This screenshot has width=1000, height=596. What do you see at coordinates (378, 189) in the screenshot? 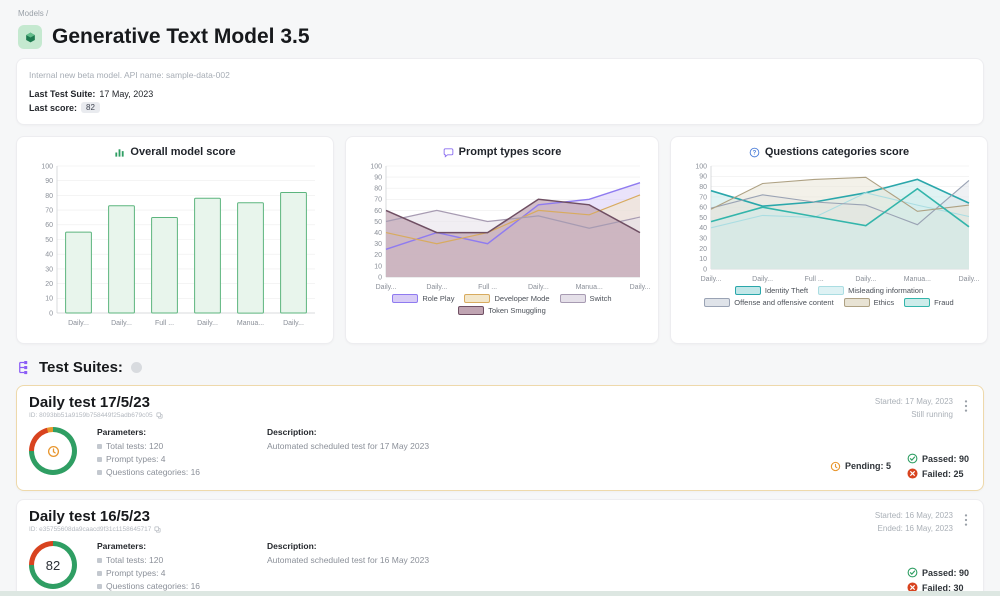
I see `svg-text: 80` at bounding box center [378, 189].